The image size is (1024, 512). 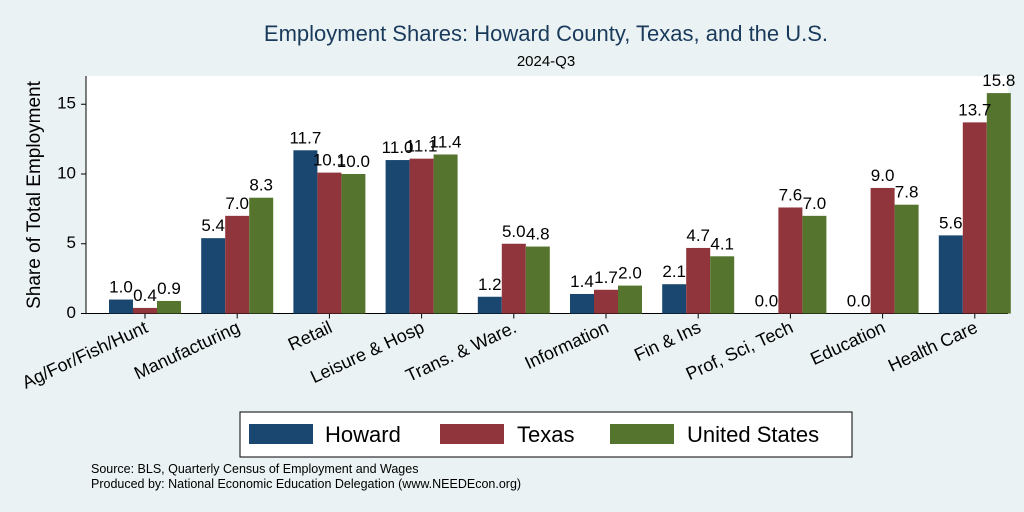 I want to click on bar-united-states-information, so click(x=630, y=299).